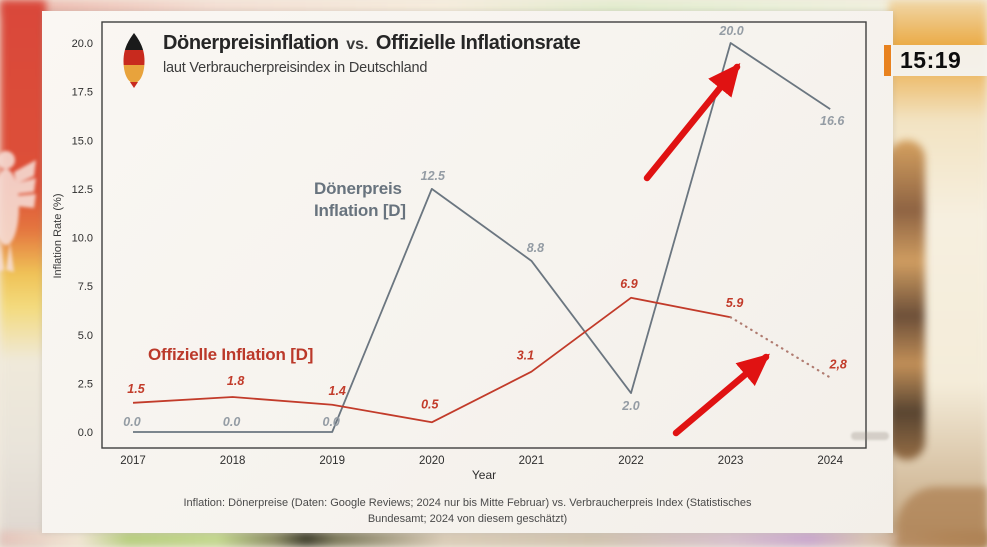 The height and width of the screenshot is (547, 987). I want to click on data-label: 1.5, so click(136, 389).